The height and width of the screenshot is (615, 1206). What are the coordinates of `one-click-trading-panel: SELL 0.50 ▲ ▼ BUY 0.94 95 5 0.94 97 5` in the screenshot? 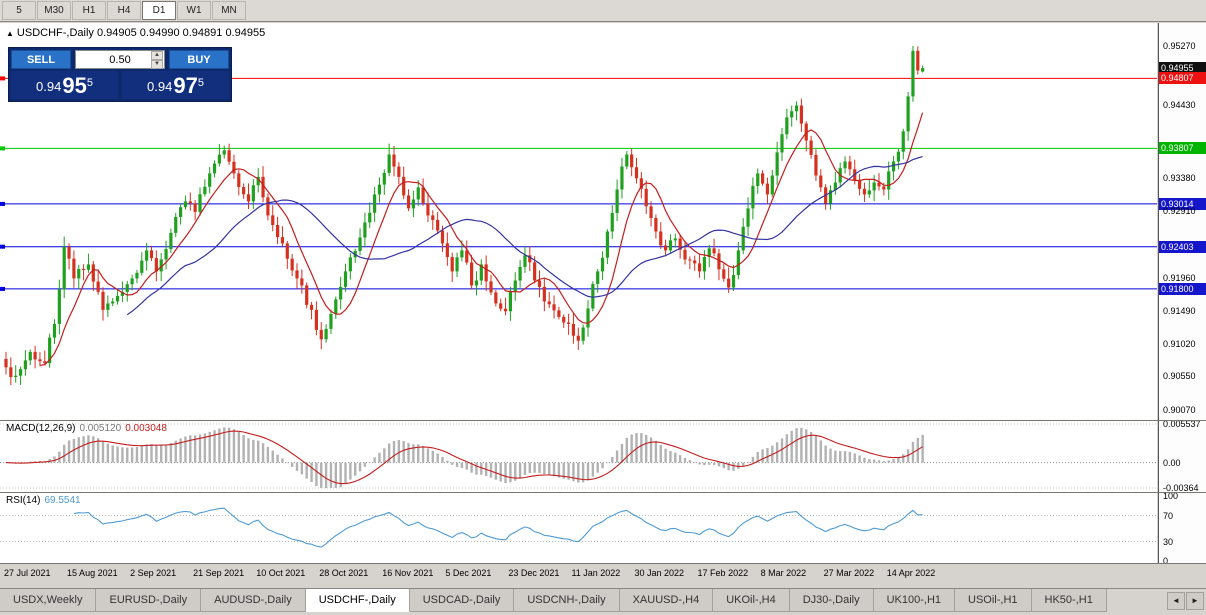 It's located at (120, 74).